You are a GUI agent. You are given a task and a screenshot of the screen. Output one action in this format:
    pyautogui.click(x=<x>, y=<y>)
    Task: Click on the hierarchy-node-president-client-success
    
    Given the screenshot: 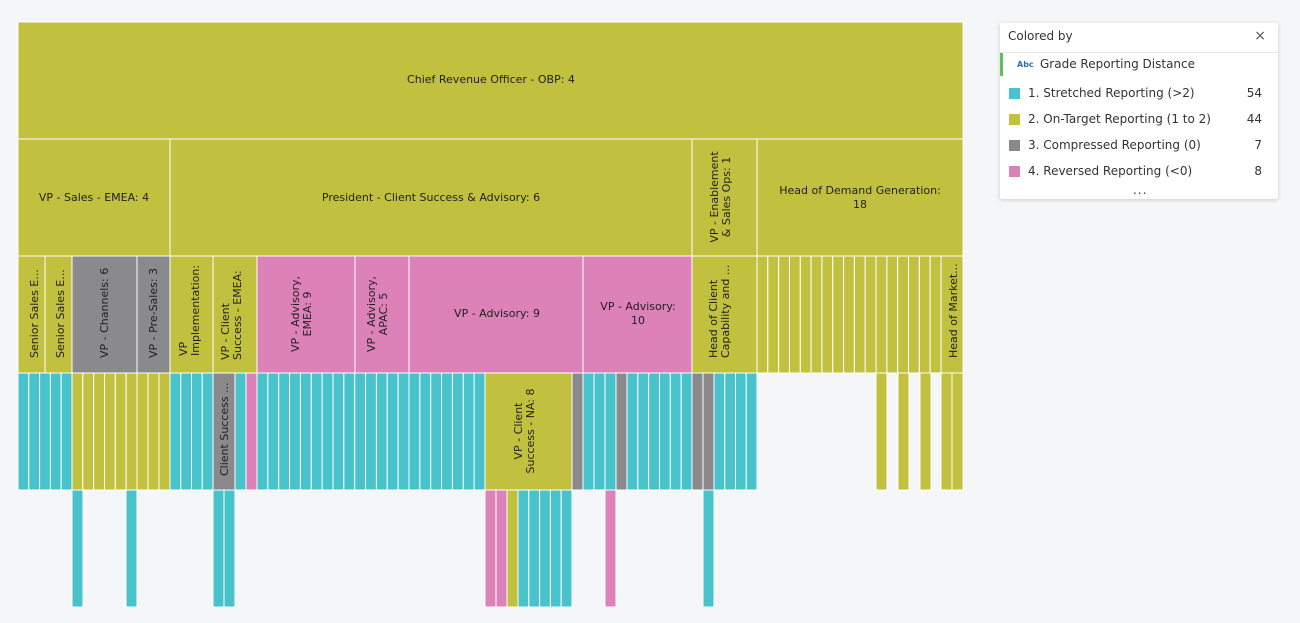 What is the action you would take?
    pyautogui.click(x=431, y=197)
    